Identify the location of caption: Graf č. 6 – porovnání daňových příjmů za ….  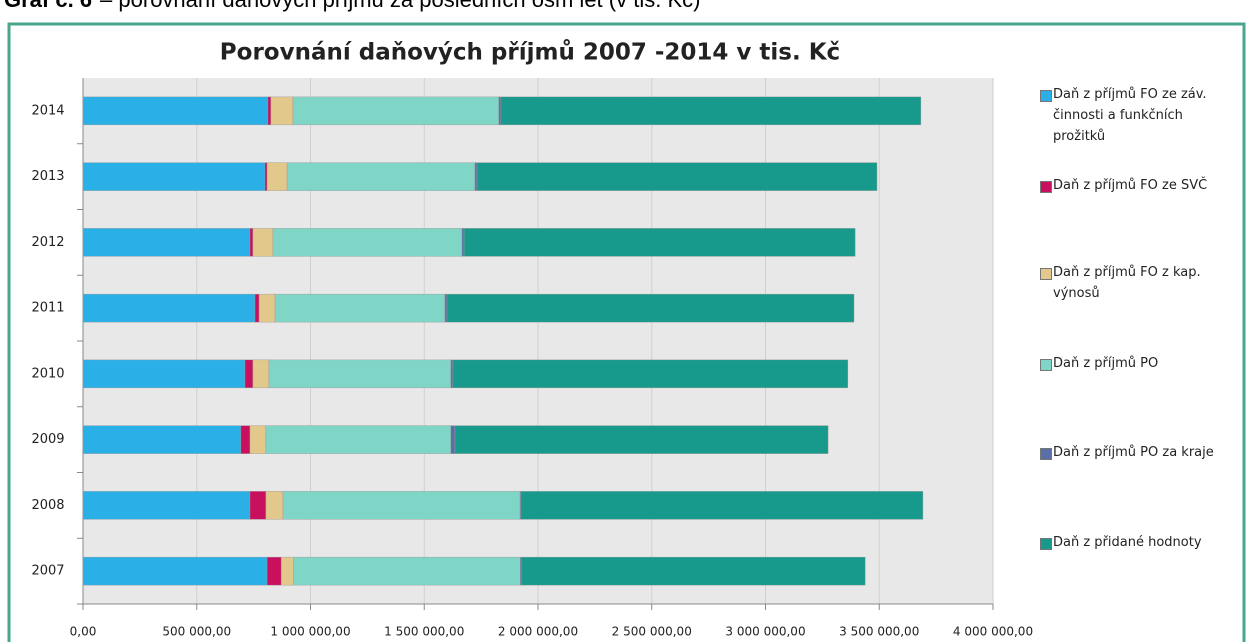
(352, 6).